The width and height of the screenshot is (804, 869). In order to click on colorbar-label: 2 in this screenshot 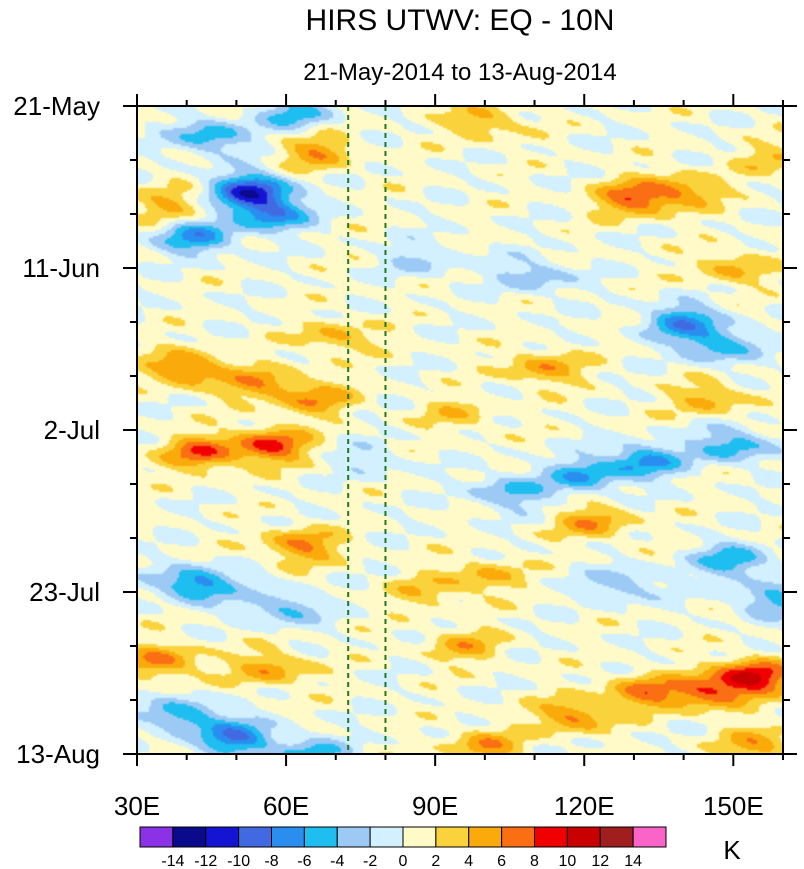, I will do `click(435, 861)`.